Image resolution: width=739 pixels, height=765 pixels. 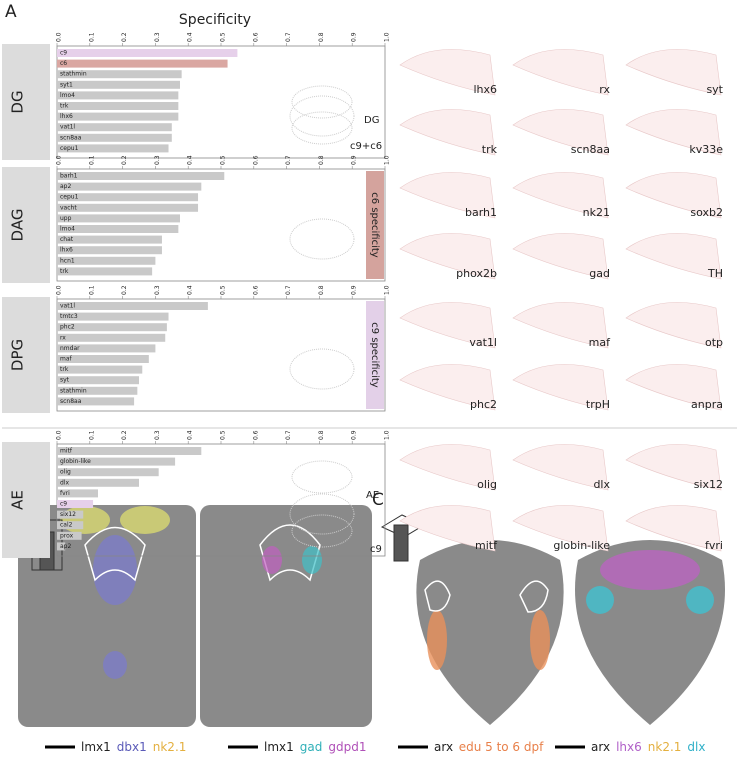 I want to click on category-label: phc2, so click(x=67, y=327).